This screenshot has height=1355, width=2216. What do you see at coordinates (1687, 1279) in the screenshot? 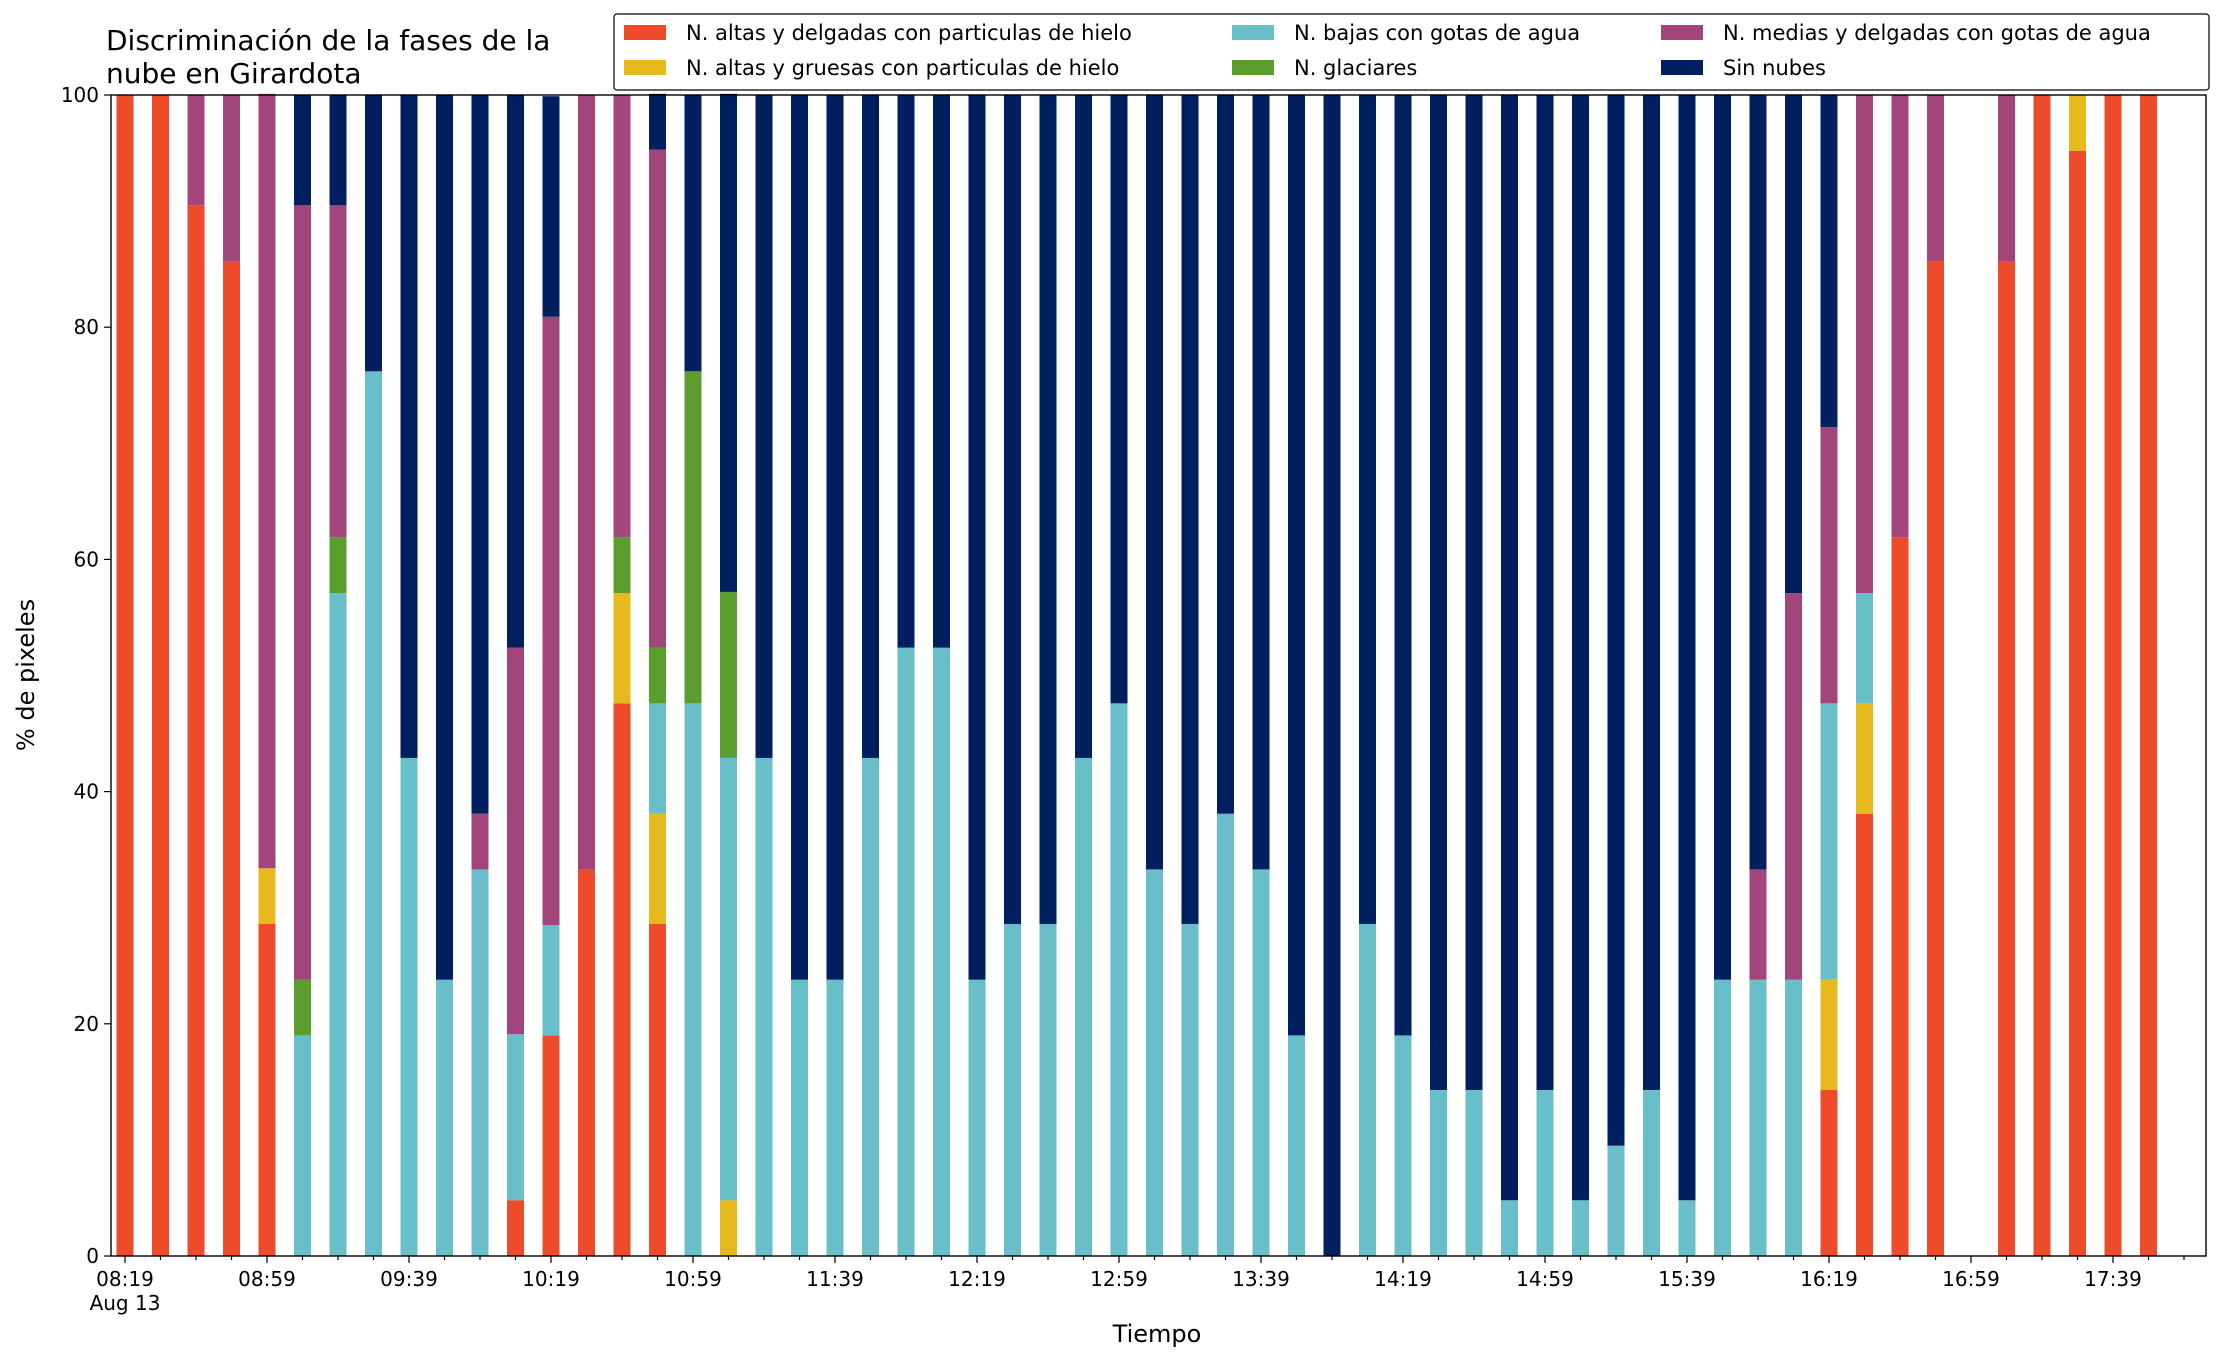
I see `x-tick-label: 15:39` at bounding box center [1687, 1279].